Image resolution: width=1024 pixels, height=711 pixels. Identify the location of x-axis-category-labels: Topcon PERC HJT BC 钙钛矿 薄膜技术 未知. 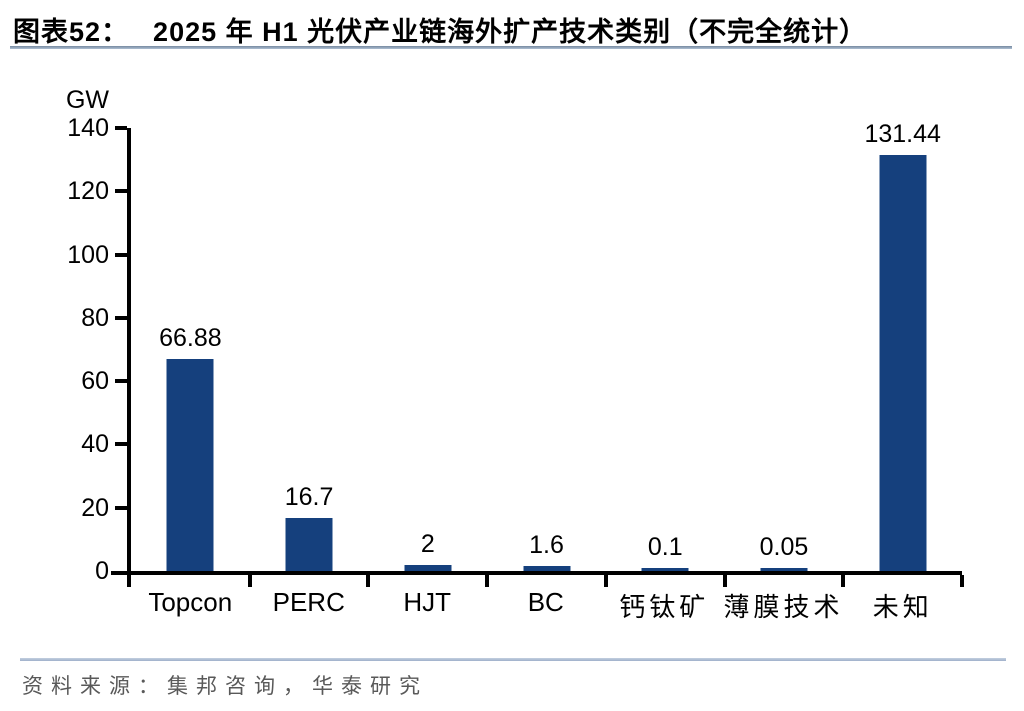
(546, 605).